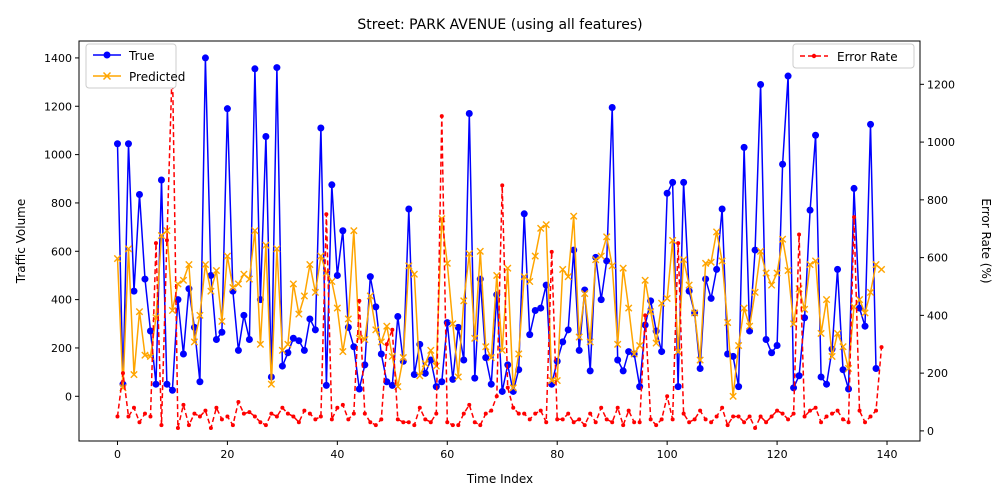 This screenshot has width=1000, height=504. Describe the element at coordinates (227, 454) in the screenshot. I see `x-tick-label: 20` at that location.